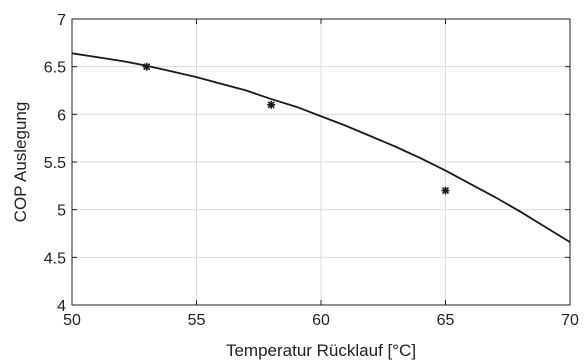 This screenshot has height=360, width=584. I want to click on x-axis-label: Temperatur Rücklauf [°C], so click(321, 350).